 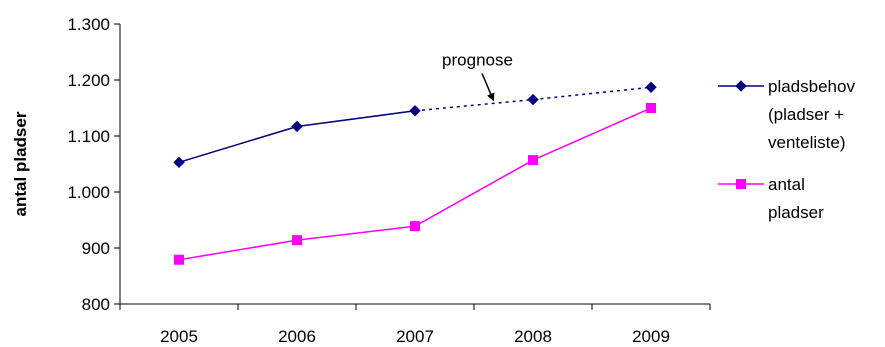 I want to click on x-tick-labels: 2005 2006 2007 2008 2009, so click(x=415, y=336).